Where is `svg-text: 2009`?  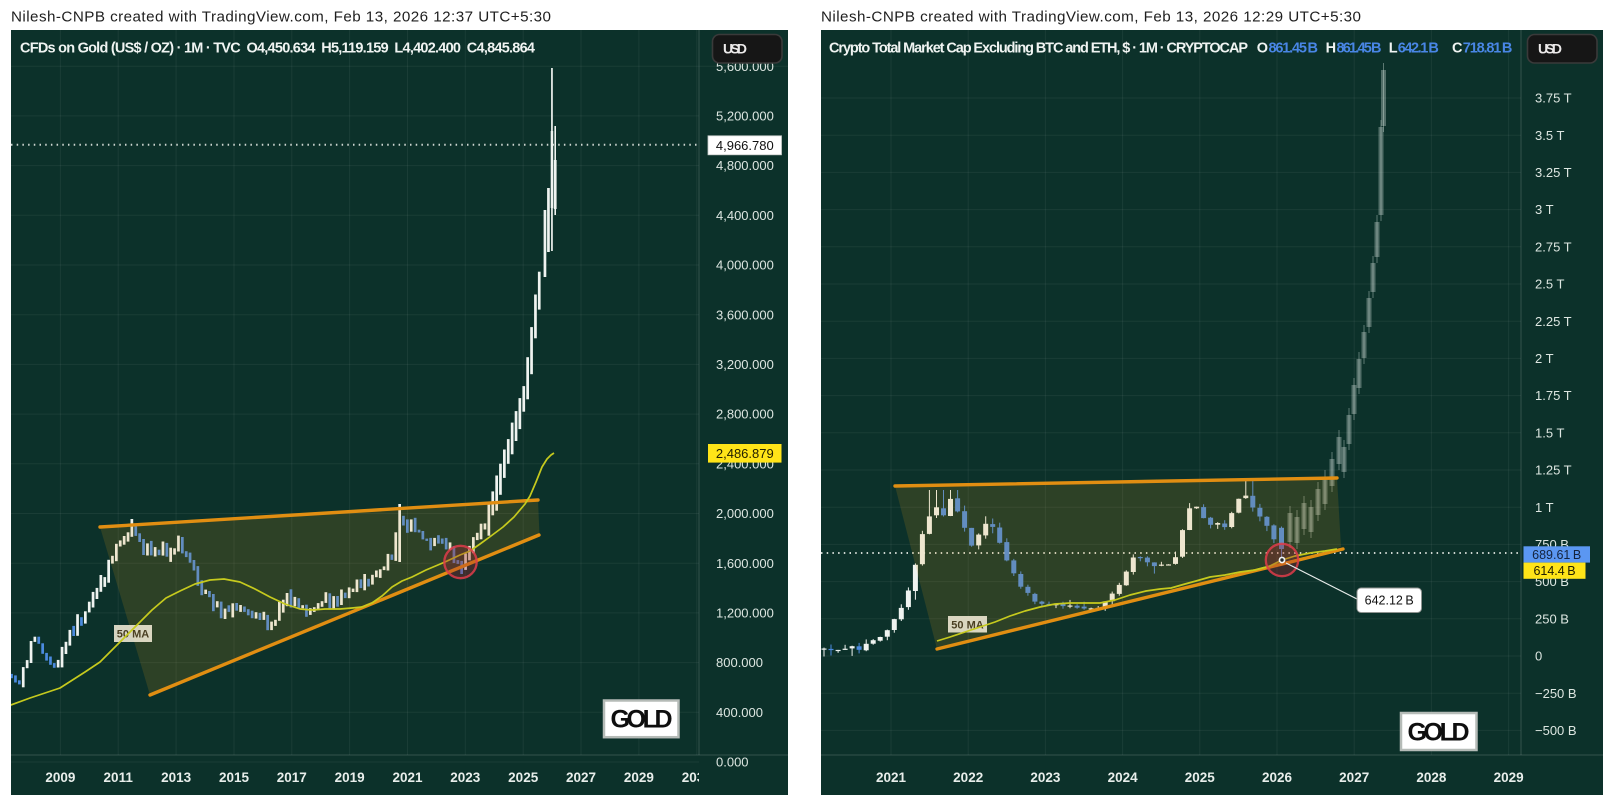 svg-text: 2009 is located at coordinates (60, 777).